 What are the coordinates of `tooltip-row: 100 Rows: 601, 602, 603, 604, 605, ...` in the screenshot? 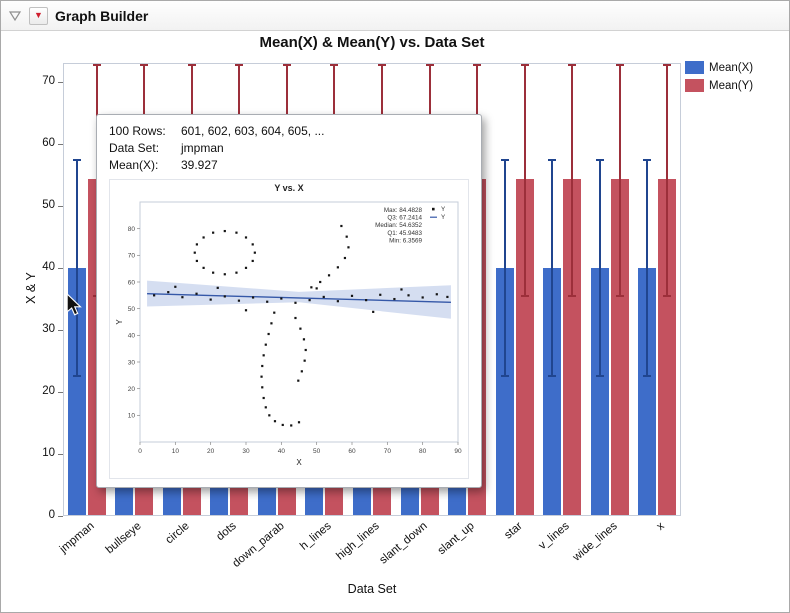 It's located at (289, 131).